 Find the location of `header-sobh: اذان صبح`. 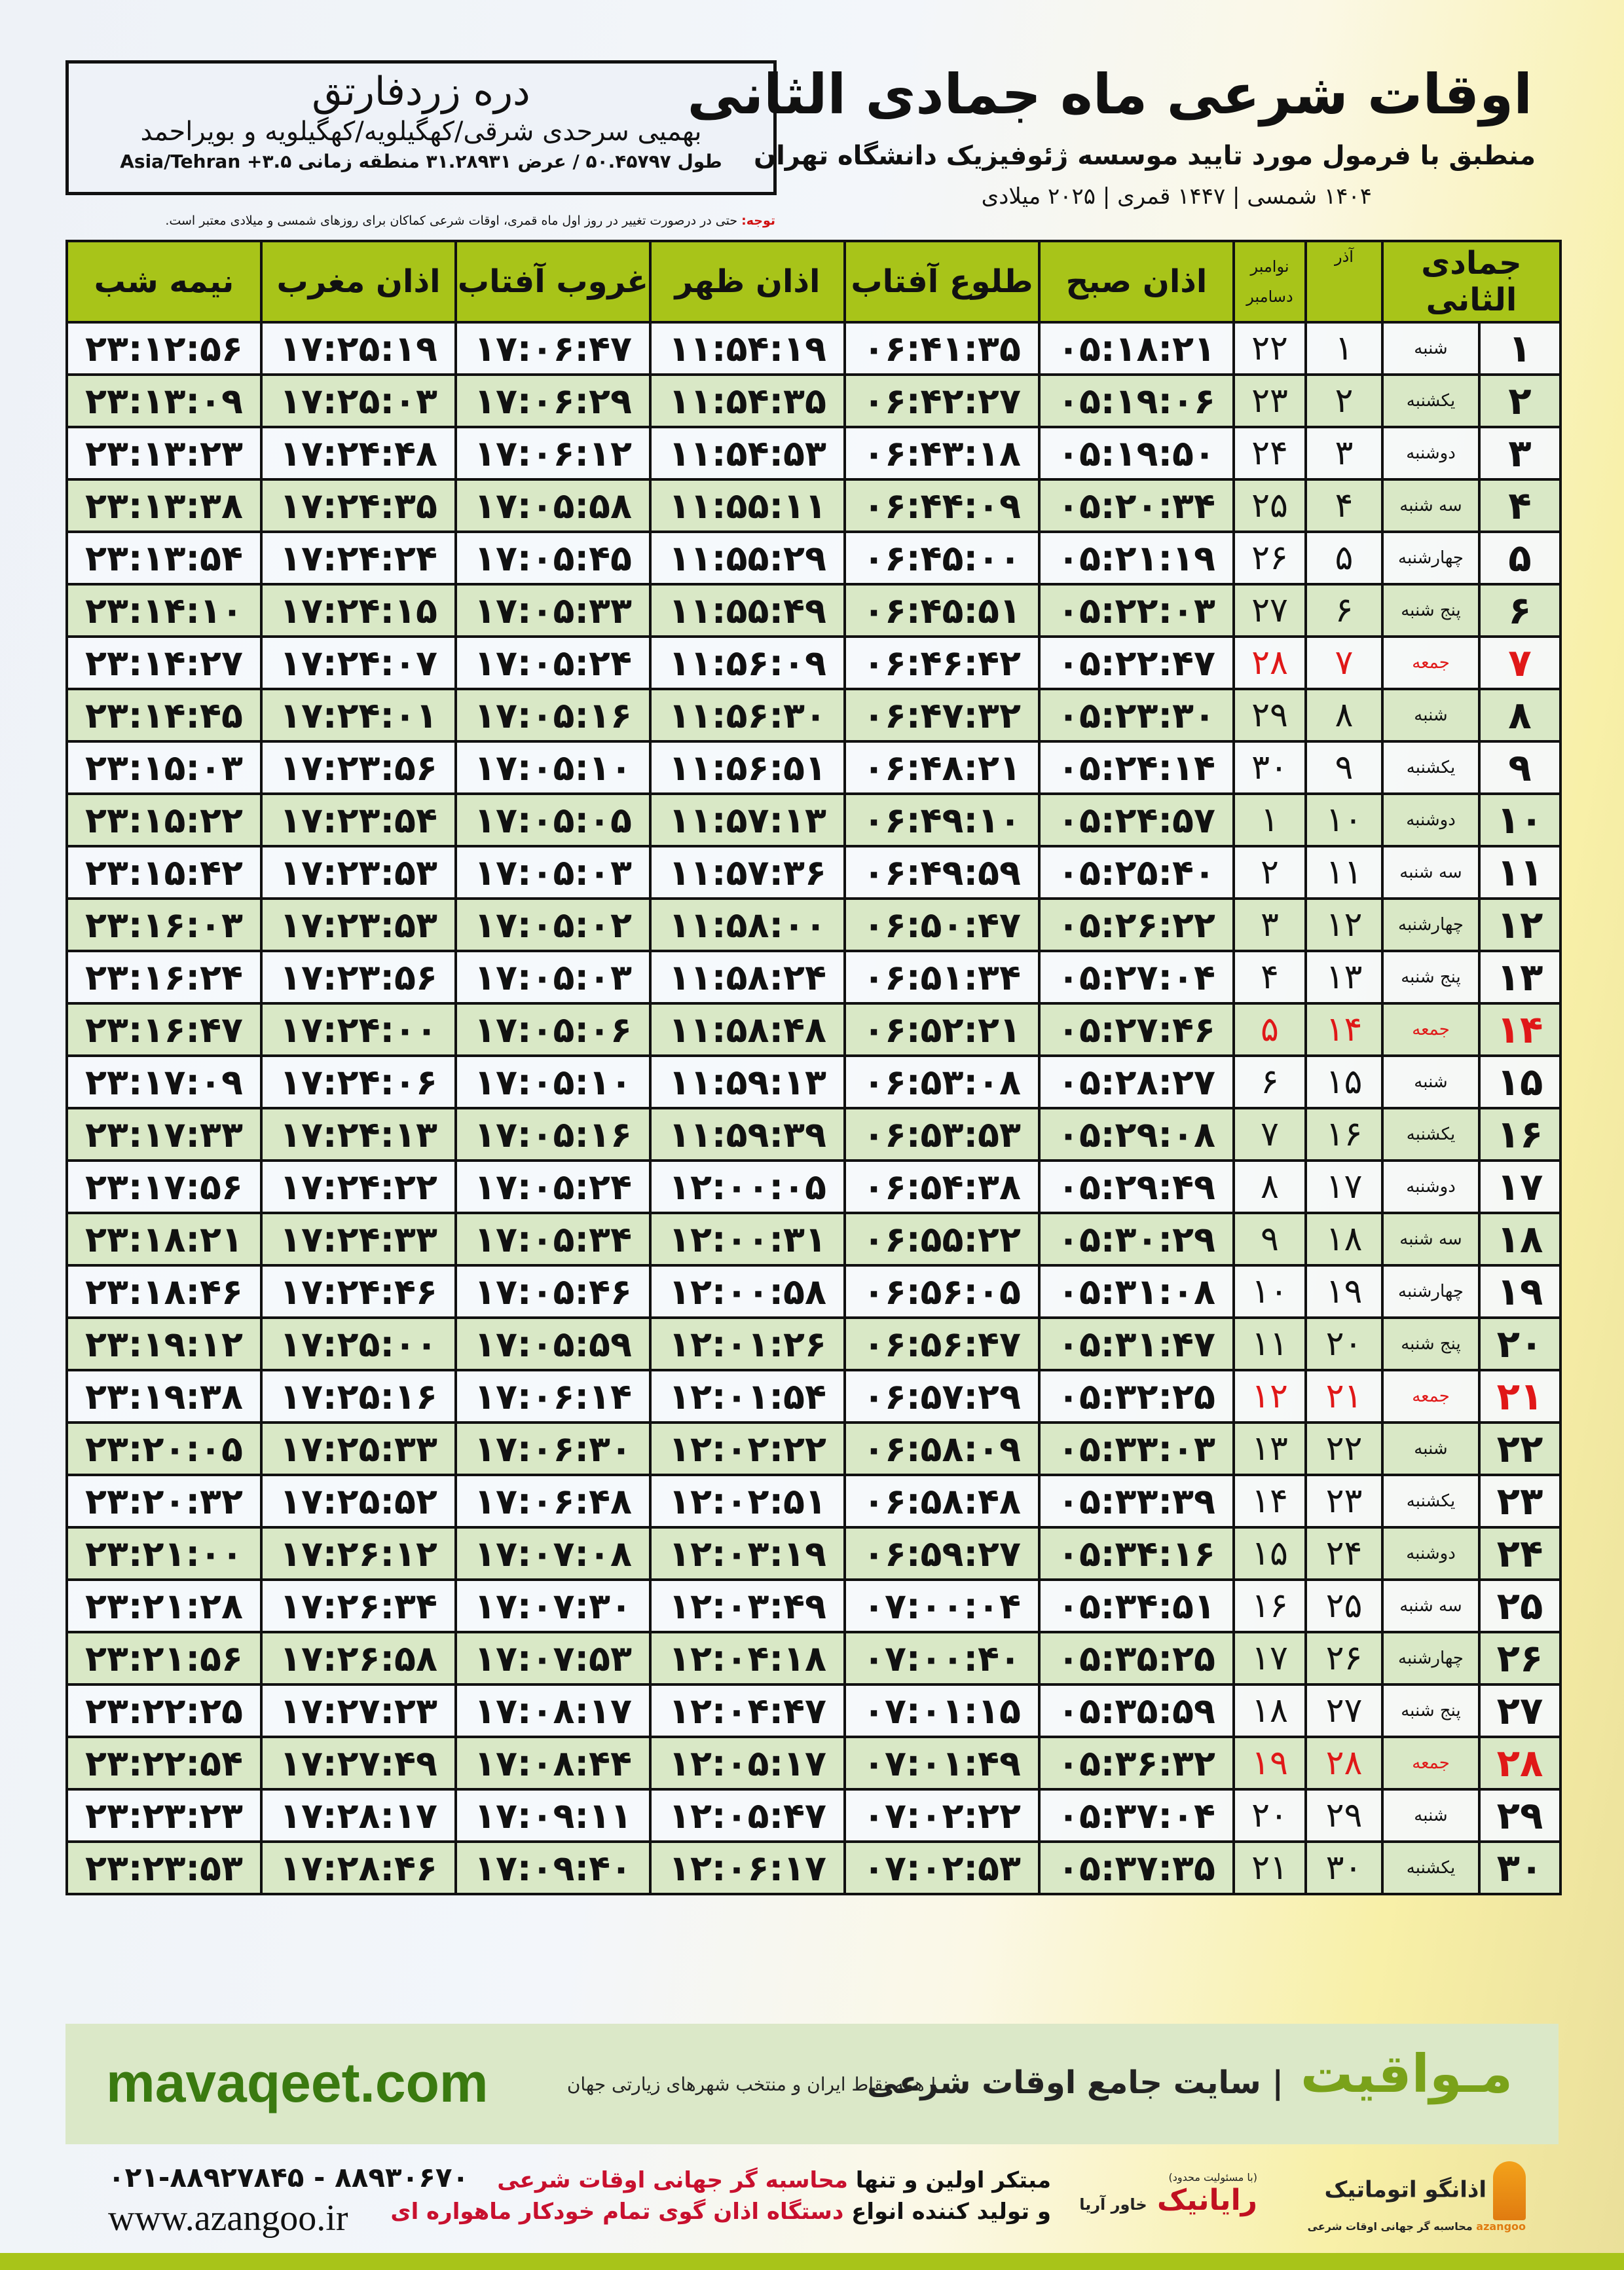

header-sobh: اذان صبح is located at coordinates (1136, 282).